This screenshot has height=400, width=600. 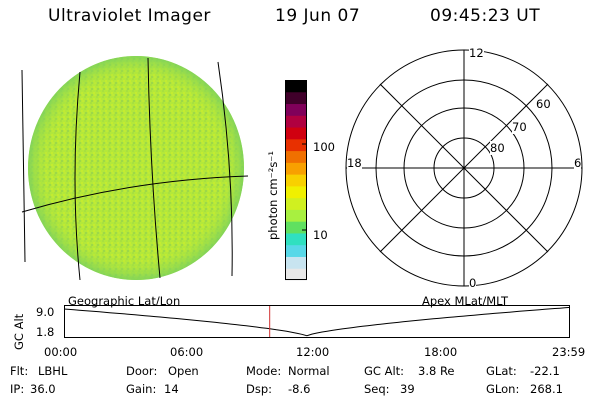 I want to click on info-ip-value: 36.0, so click(x=43, y=389).